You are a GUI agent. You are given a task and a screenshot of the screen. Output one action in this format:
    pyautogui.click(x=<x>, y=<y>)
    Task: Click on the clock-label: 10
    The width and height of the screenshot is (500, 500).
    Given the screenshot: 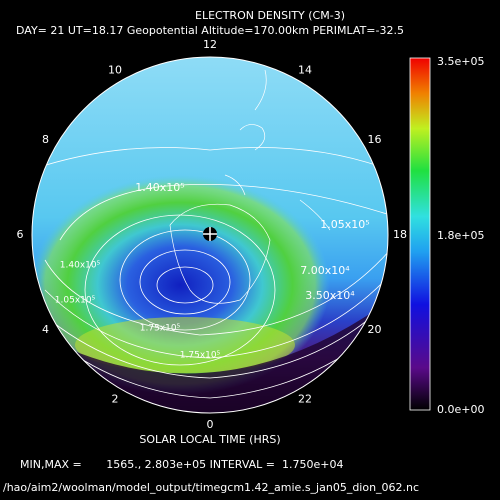 What is the action you would take?
    pyautogui.click(x=115, y=69)
    